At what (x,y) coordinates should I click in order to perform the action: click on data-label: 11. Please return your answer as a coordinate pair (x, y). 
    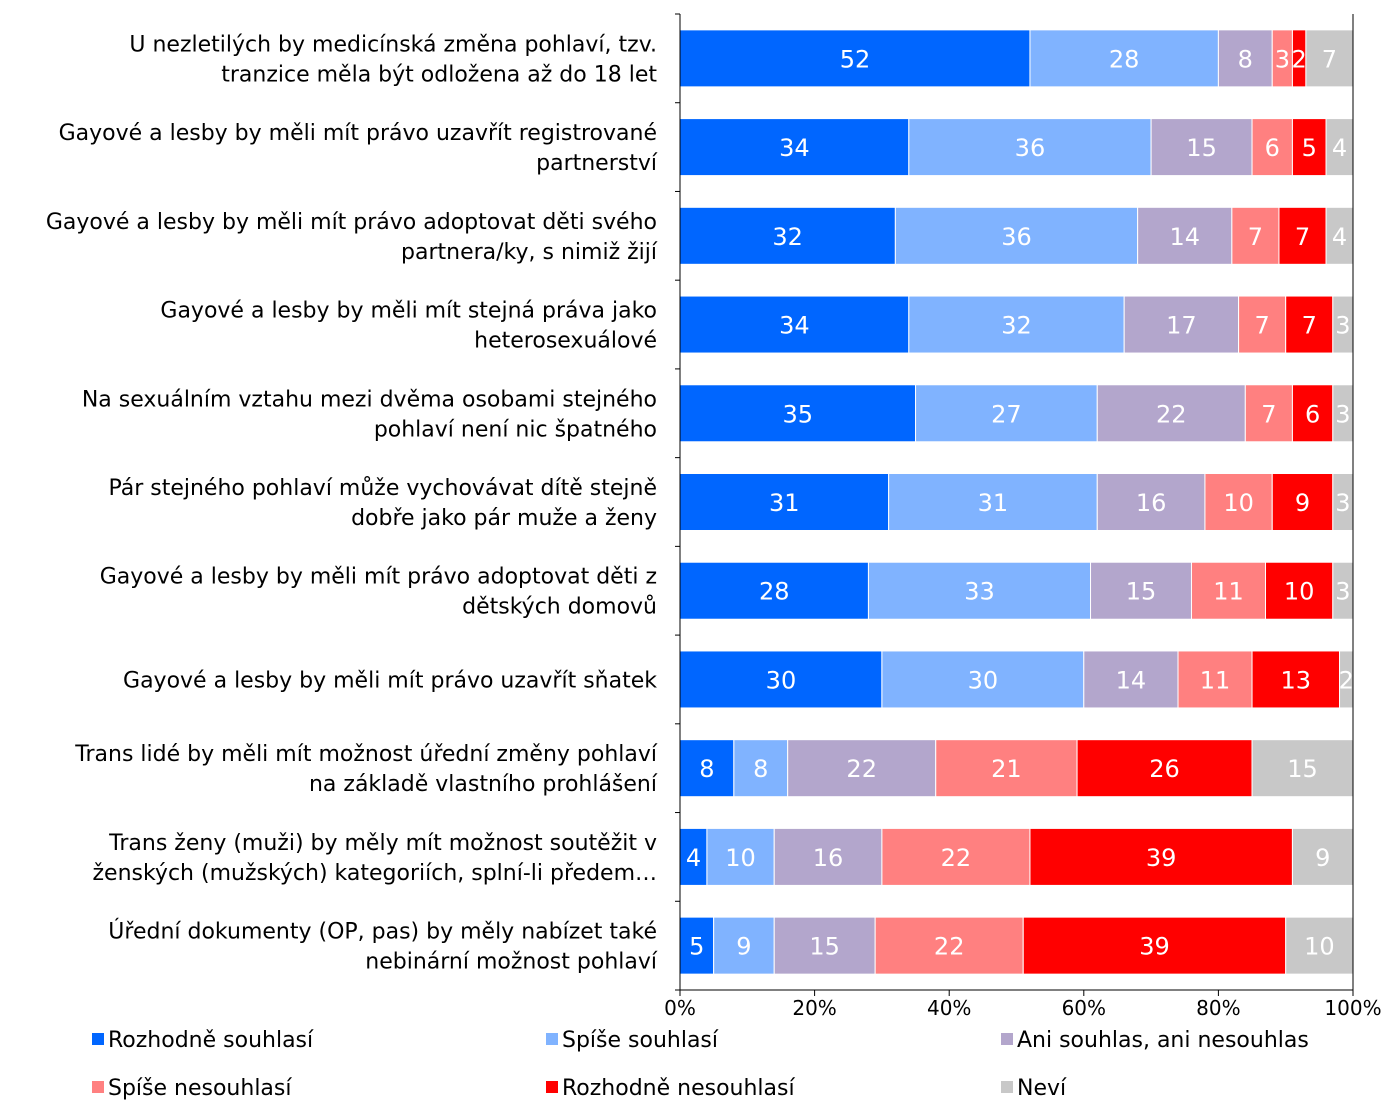
    Looking at the image, I should click on (1228, 592).